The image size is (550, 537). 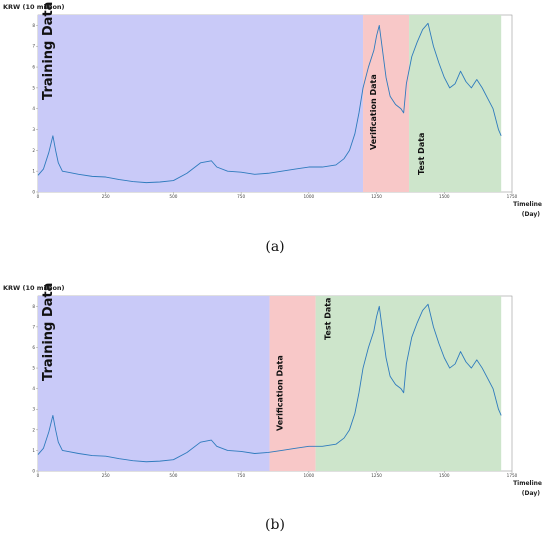 What do you see at coordinates (275, 525) in the screenshot?
I see `panel-caption: (b)` at bounding box center [275, 525].